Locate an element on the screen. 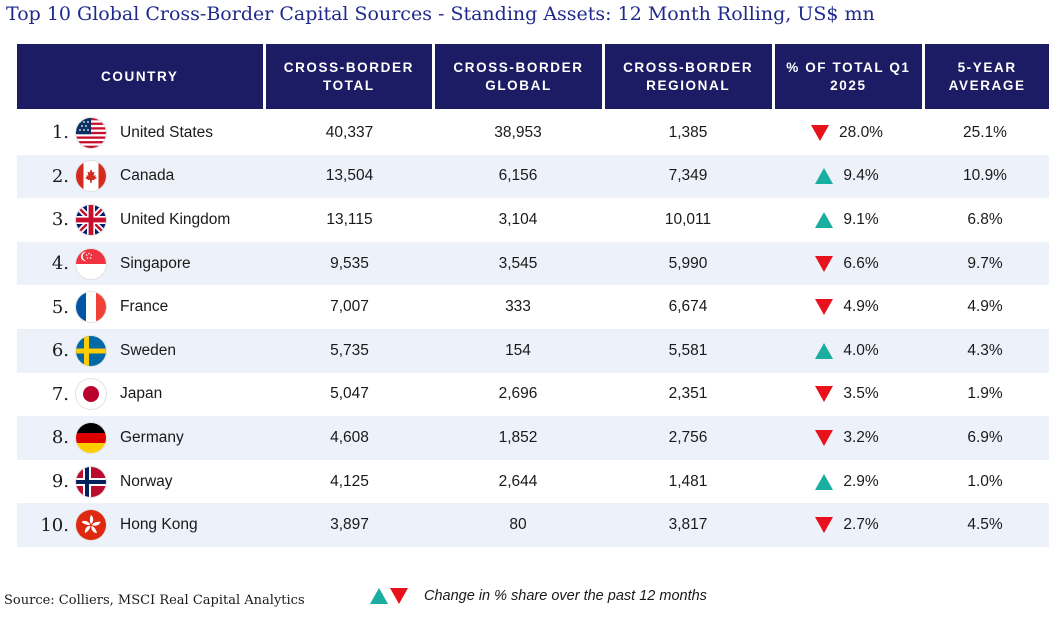 This screenshot has width=1053, height=617. rank-number: 10. is located at coordinates (54, 525).